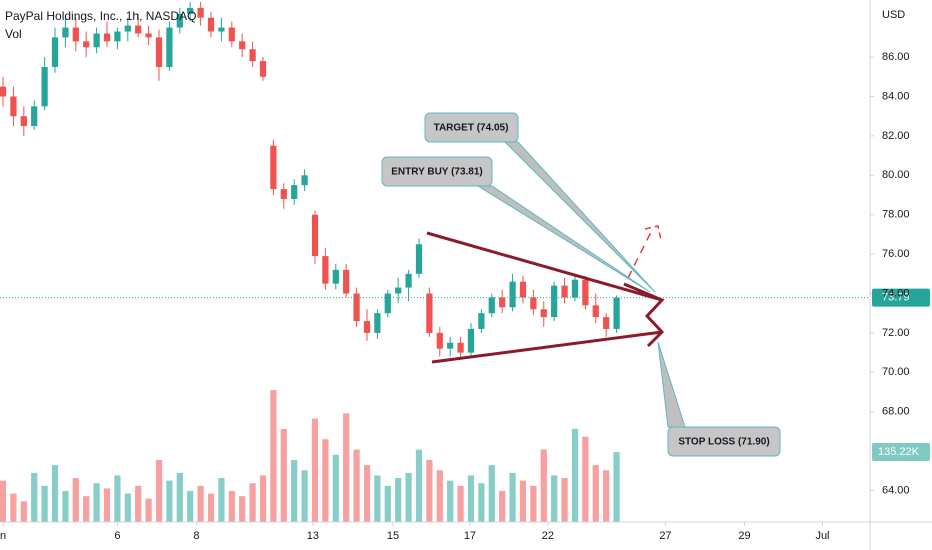  Describe the element at coordinates (117, 536) in the screenshot. I see `x-tick-label: 6` at that location.